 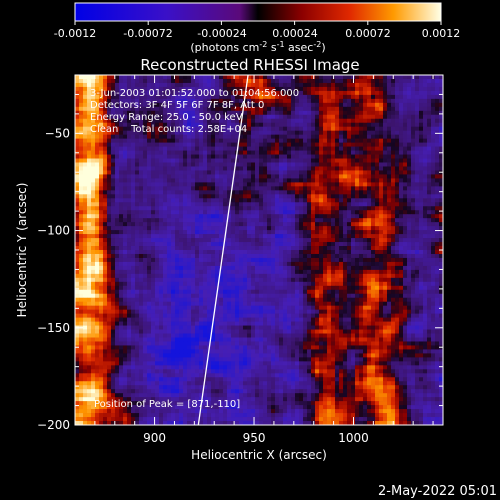 I want to click on colorbar-tick-label: 0.00072, so click(x=368, y=33).